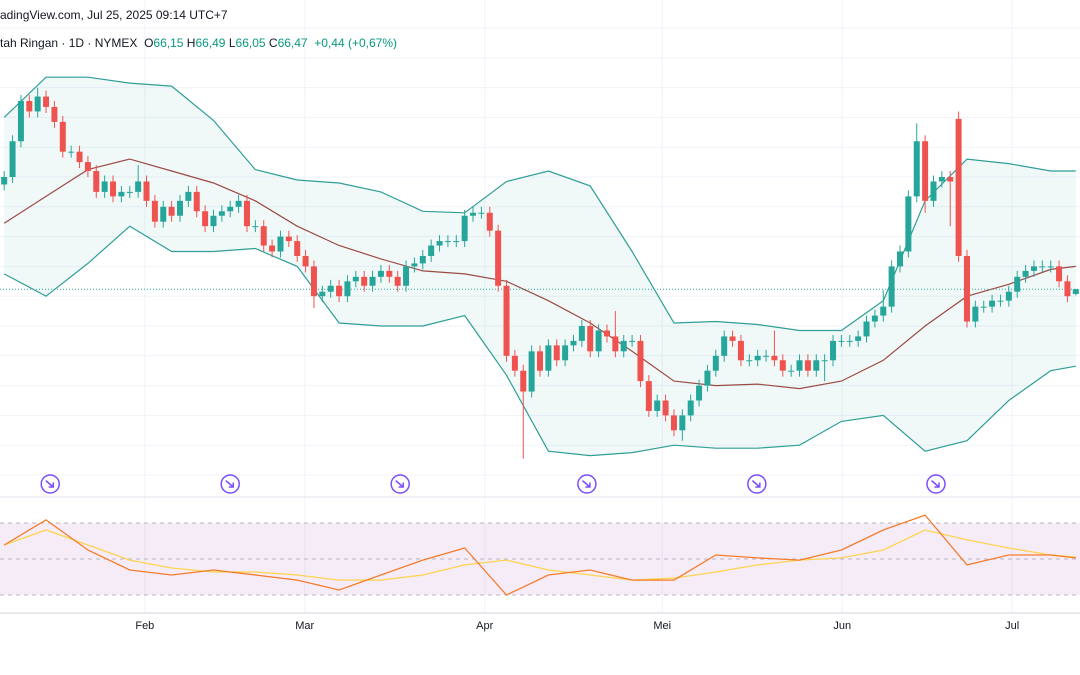  What do you see at coordinates (168, 43) in the screenshot?
I see `ohlc-value: 66,15` at bounding box center [168, 43].